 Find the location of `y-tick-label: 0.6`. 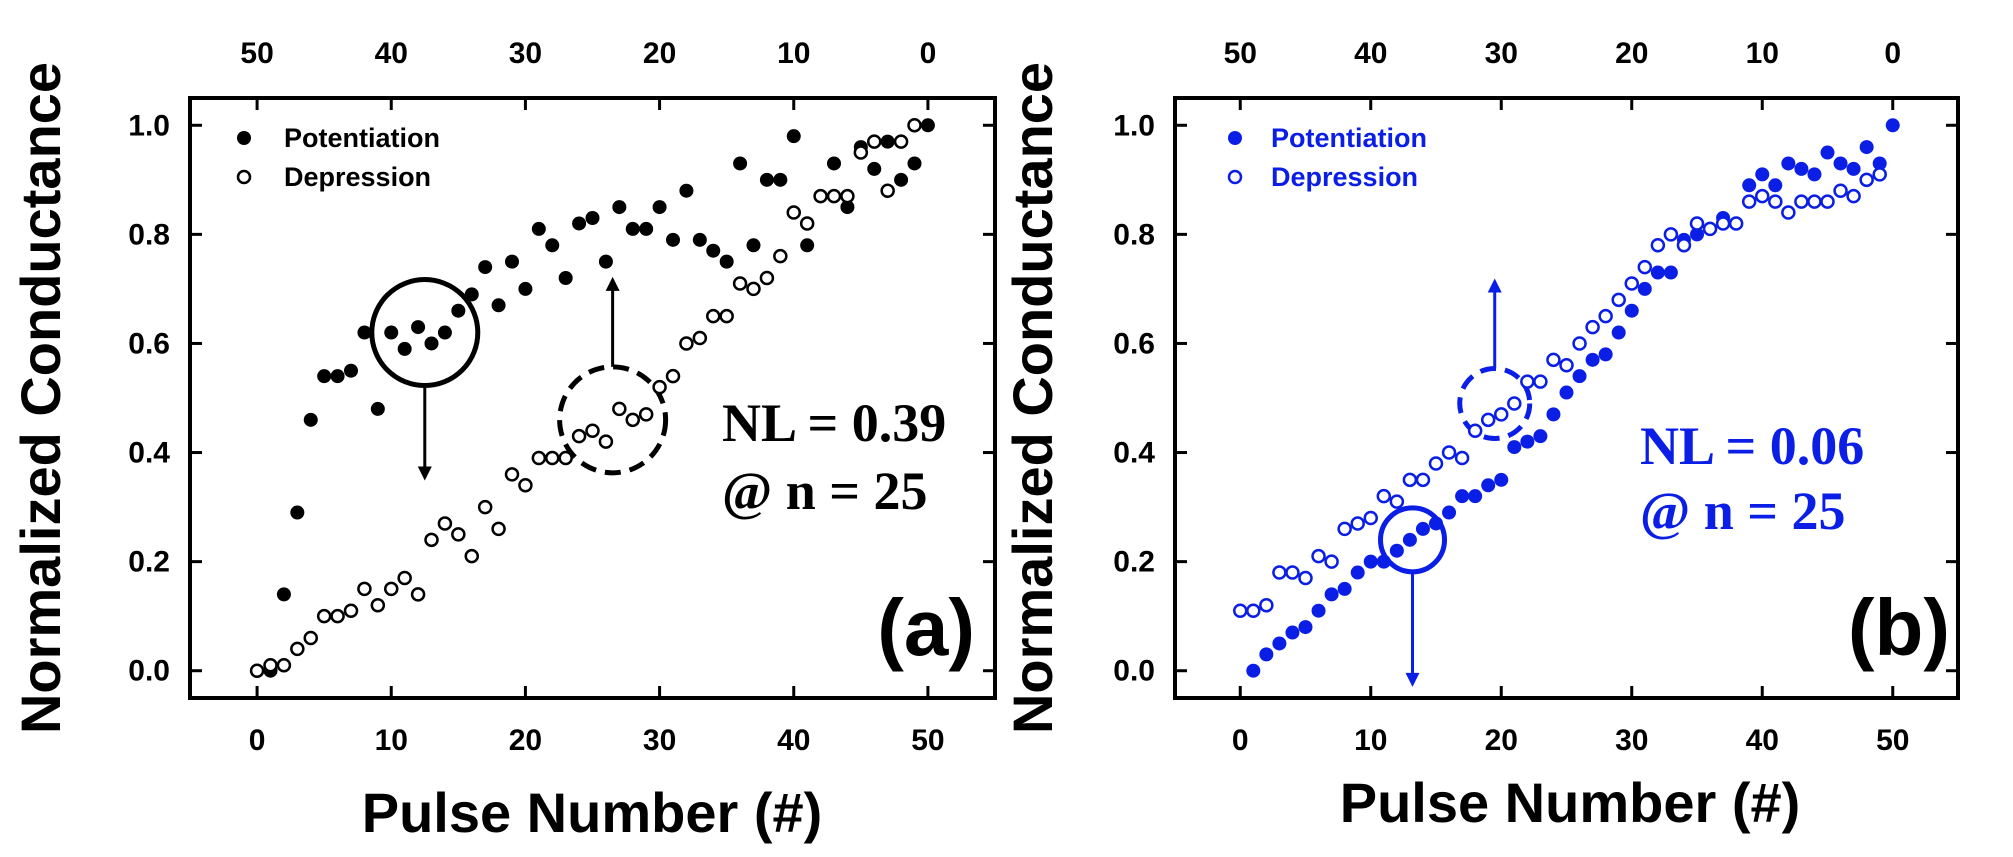

y-tick-label: 0.6 is located at coordinates (1134, 343).